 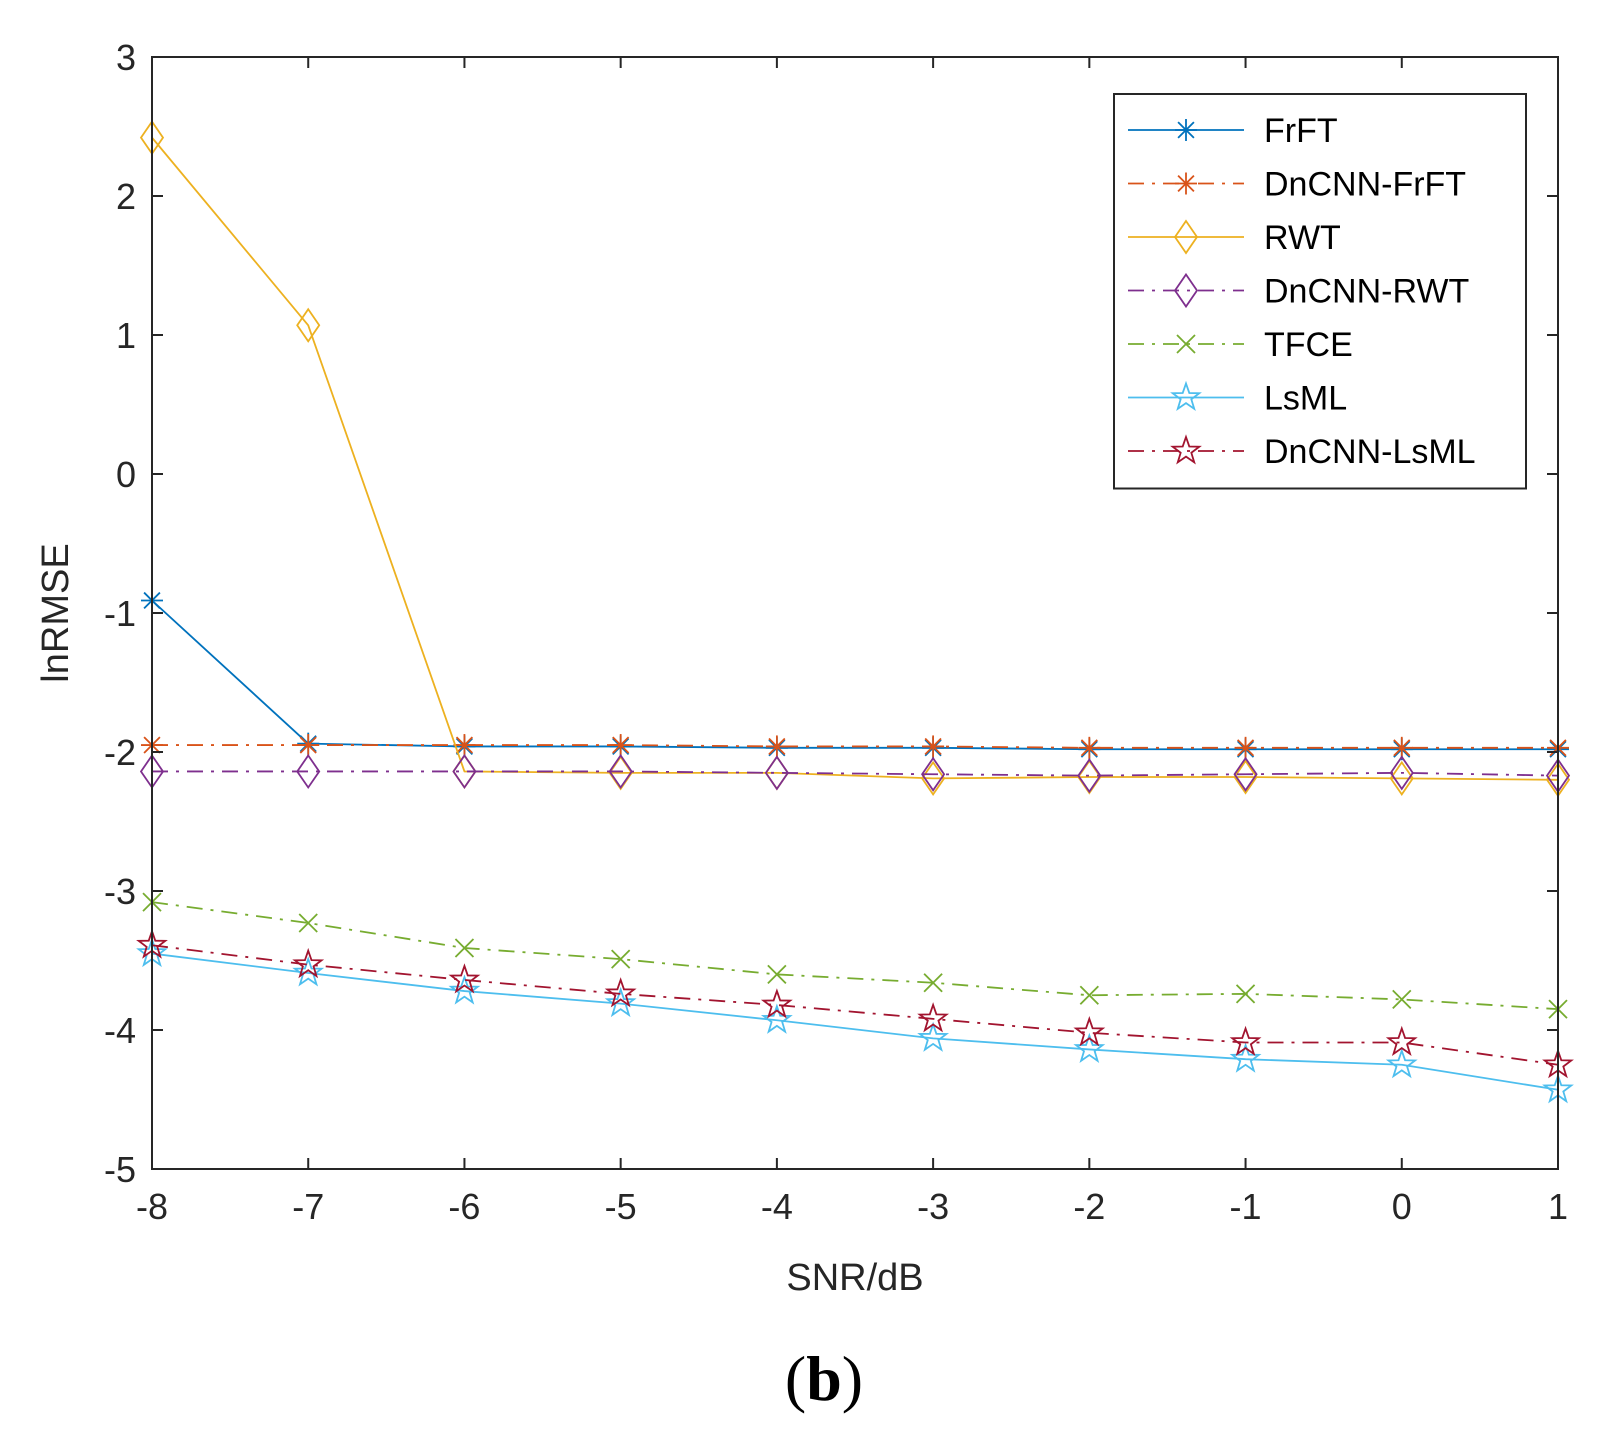 I want to click on series-lsml, so click(x=855, y=1020).